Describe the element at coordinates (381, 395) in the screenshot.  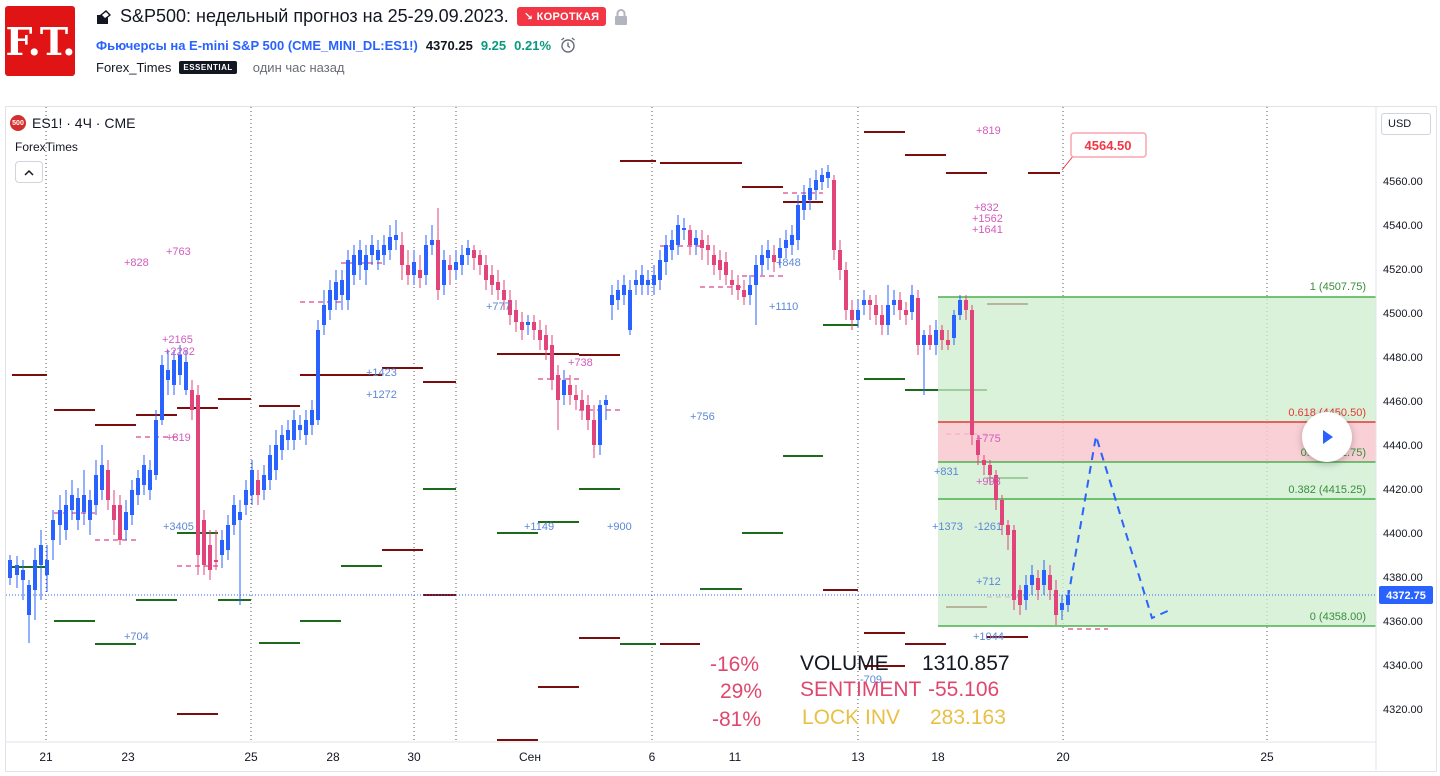
I see `volume-annotation-blue: +1272` at that location.